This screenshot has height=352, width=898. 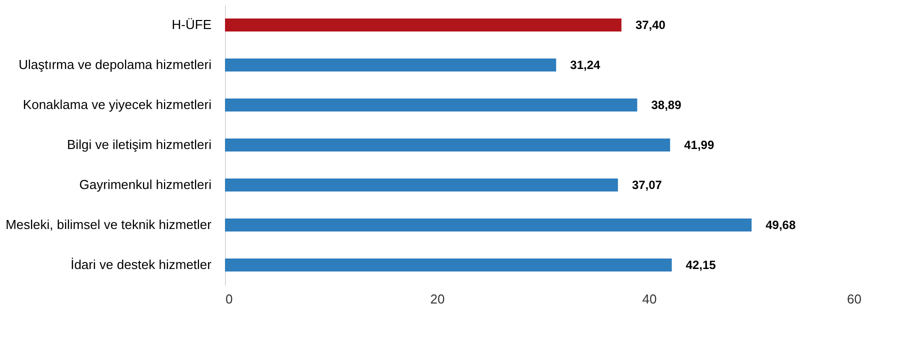 What do you see at coordinates (229, 299) in the screenshot?
I see `x-tick-label: 0` at bounding box center [229, 299].